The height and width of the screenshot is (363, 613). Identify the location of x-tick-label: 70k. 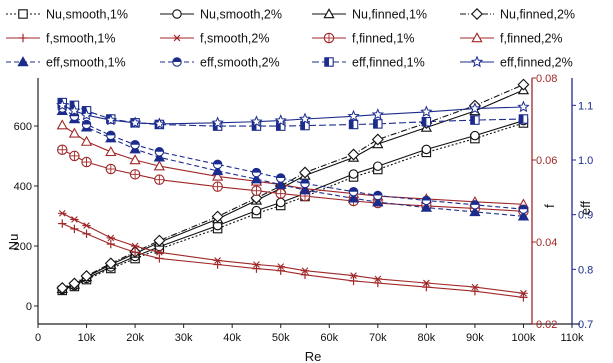
(378, 338).